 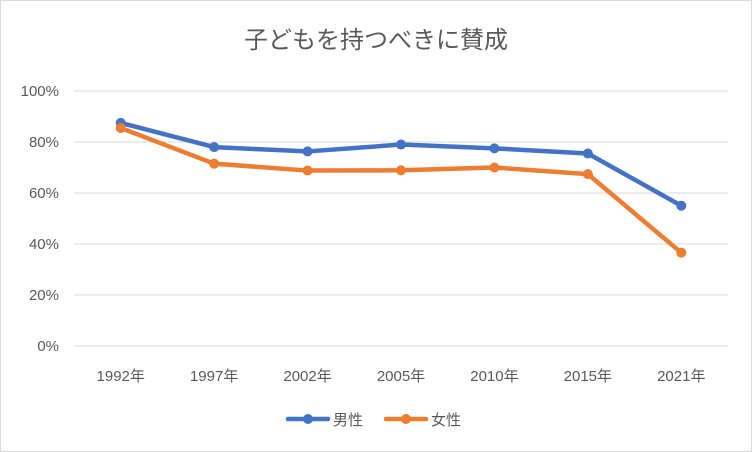 What do you see at coordinates (40, 91) in the screenshot?
I see `y-tick-label: 100%` at bounding box center [40, 91].